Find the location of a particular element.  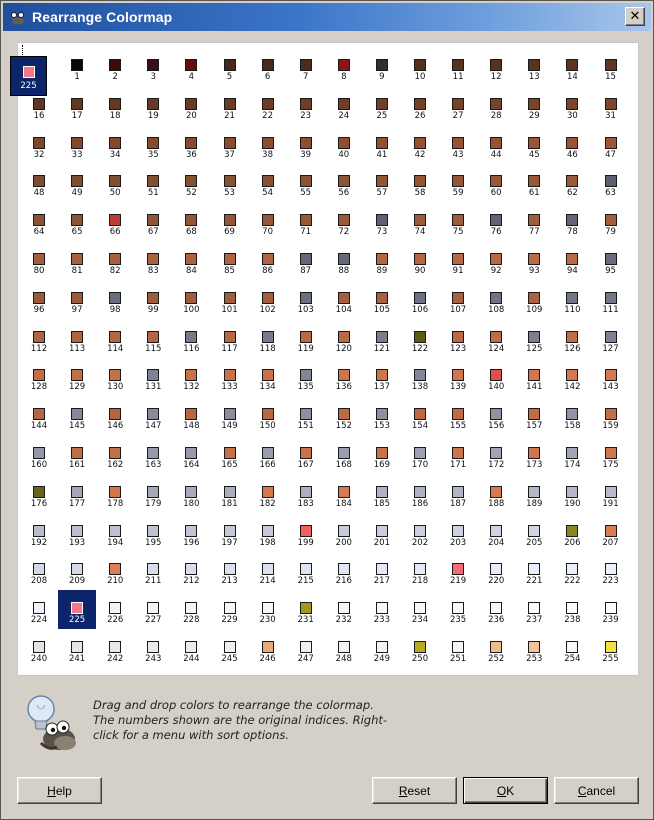

colormap-cell: 47 is located at coordinates (611, 144).